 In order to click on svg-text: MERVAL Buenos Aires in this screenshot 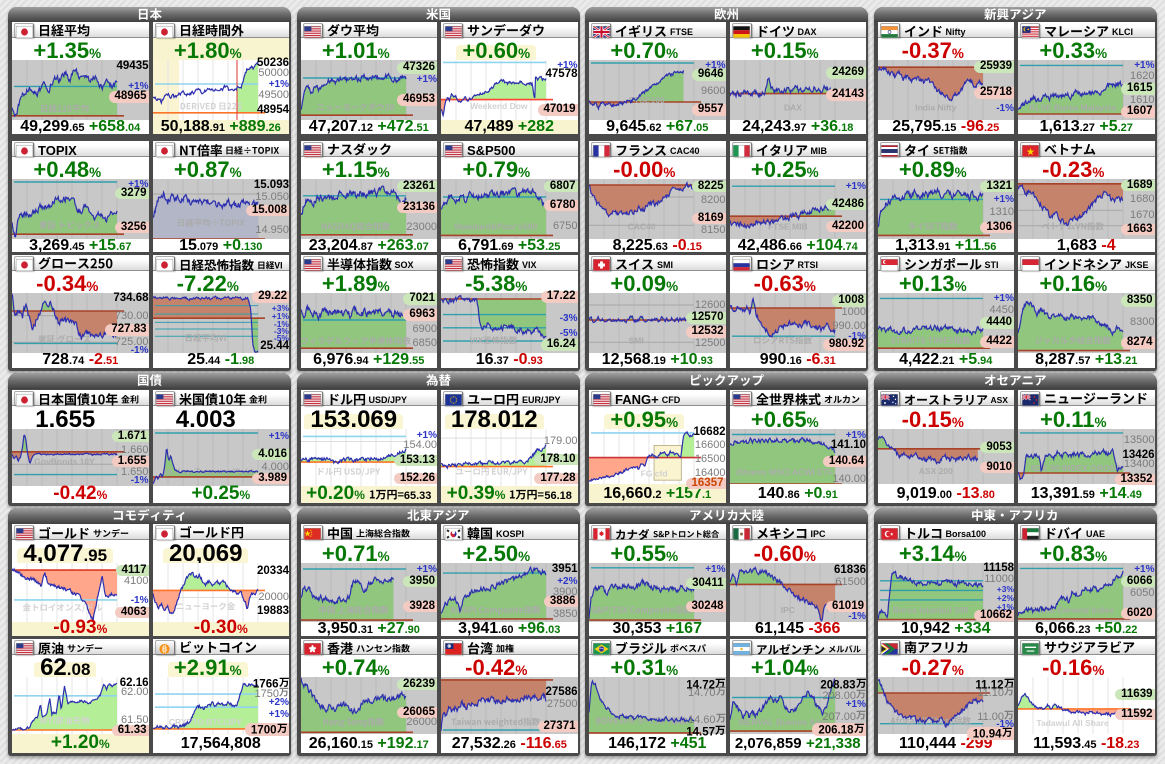, I will do `click(784, 721)`.